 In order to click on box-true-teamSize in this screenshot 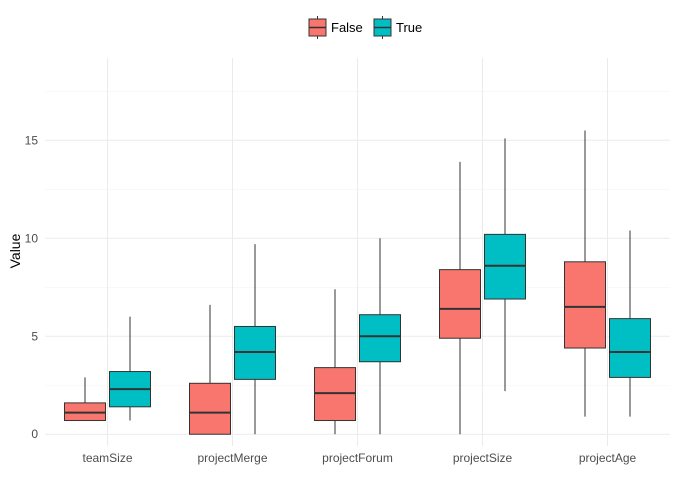, I will do `click(130, 368)`.